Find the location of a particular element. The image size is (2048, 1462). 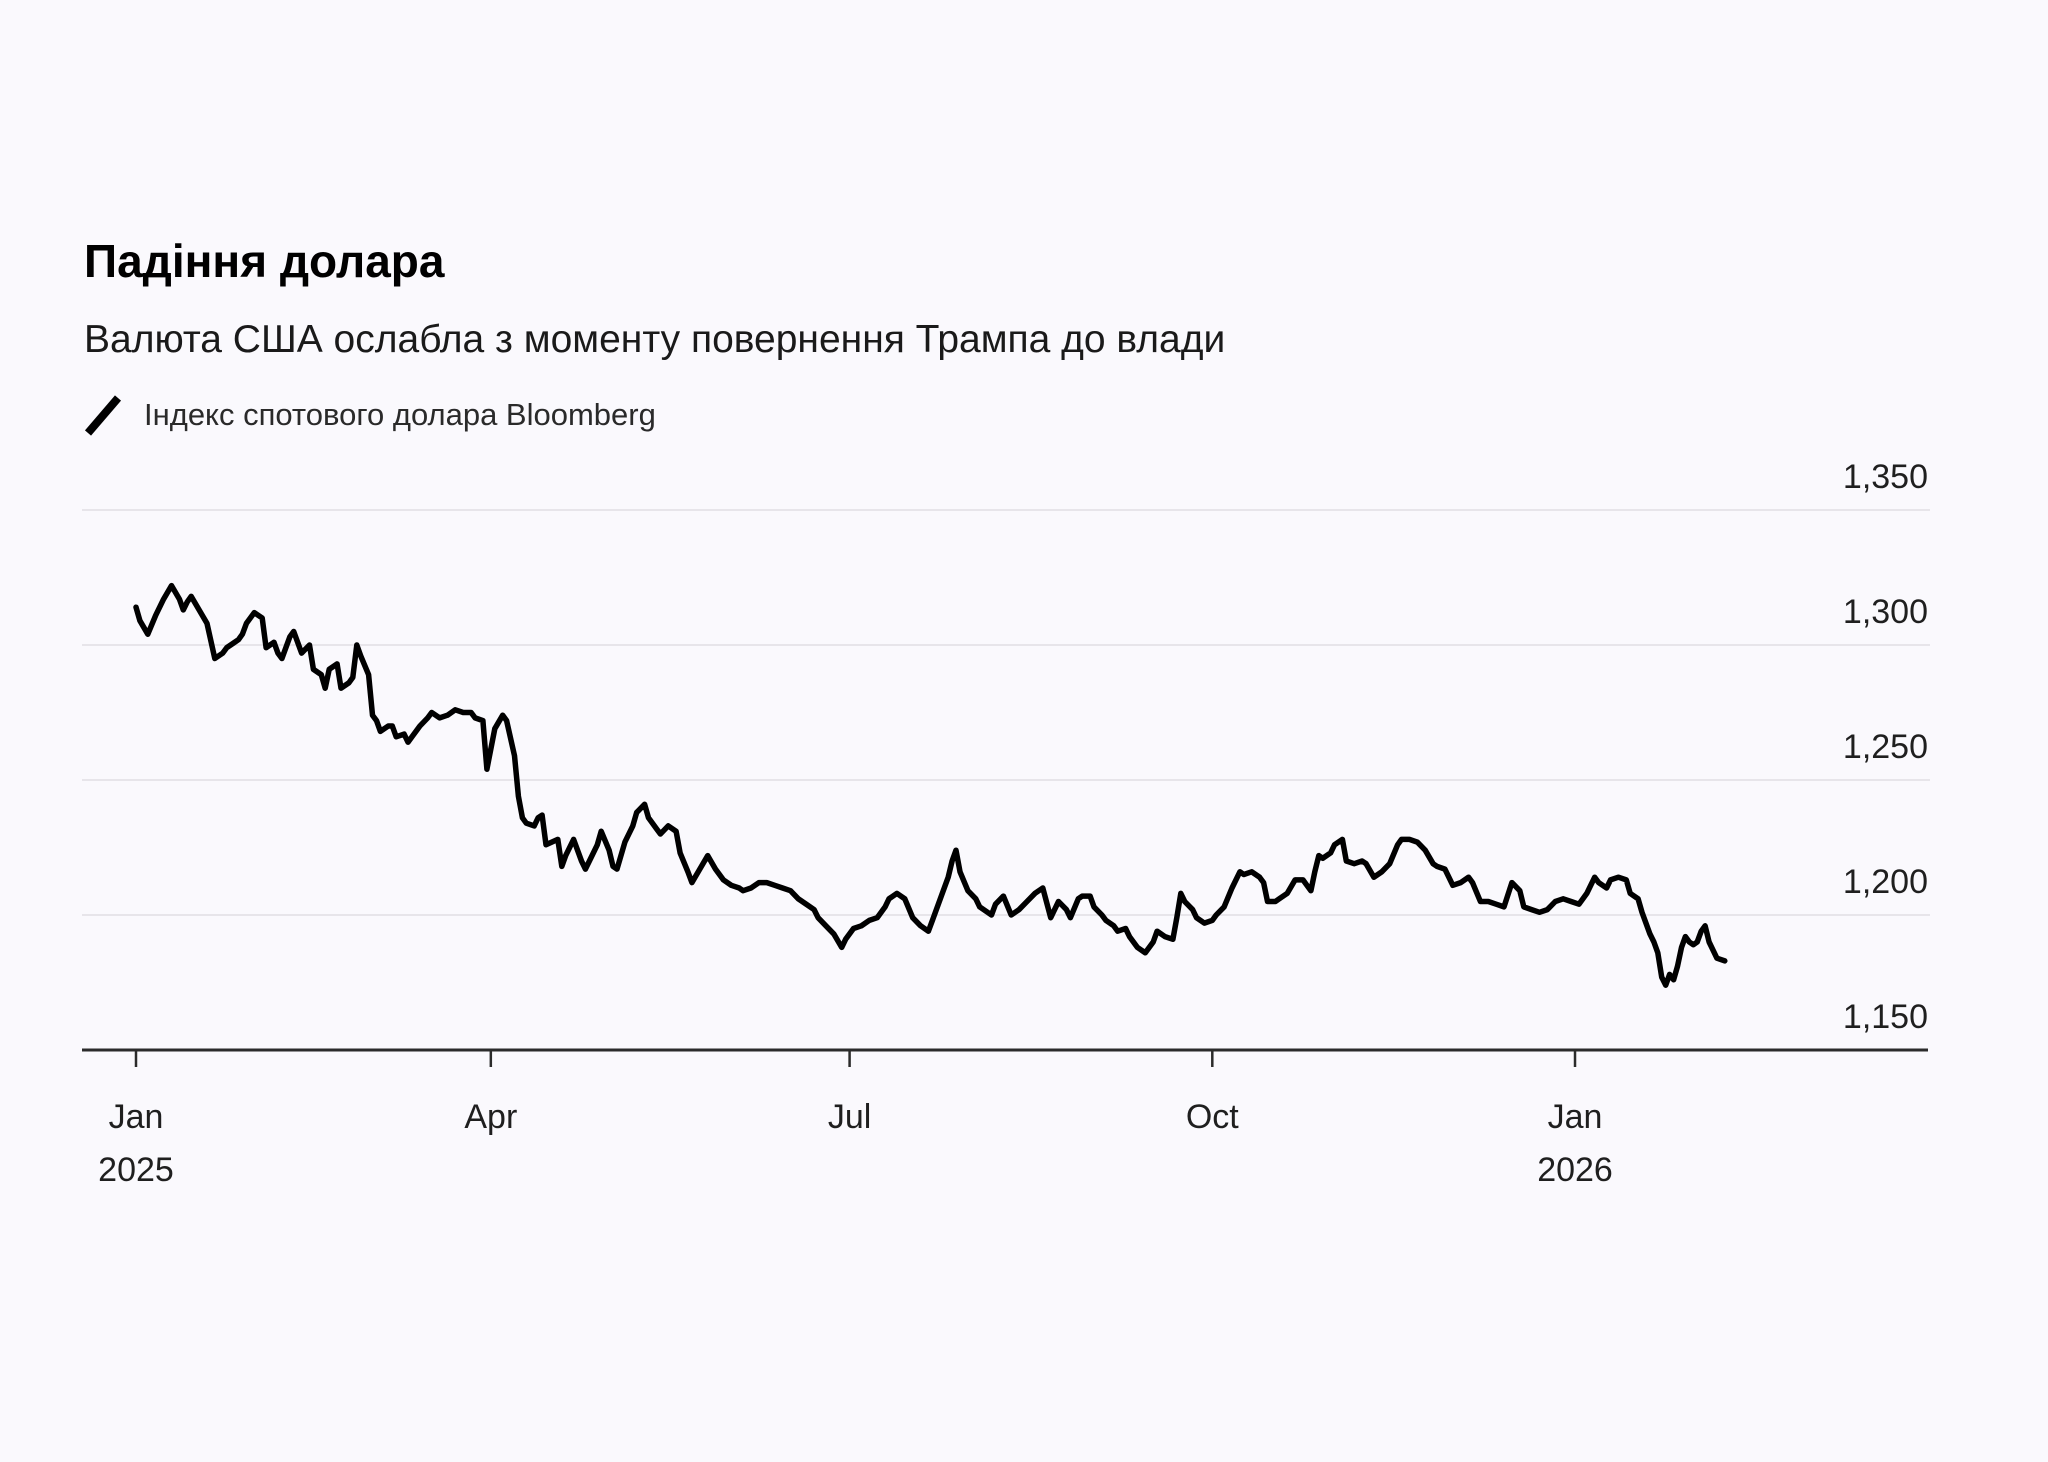

x-tick-year-label: 2026 is located at coordinates (1575, 1170).